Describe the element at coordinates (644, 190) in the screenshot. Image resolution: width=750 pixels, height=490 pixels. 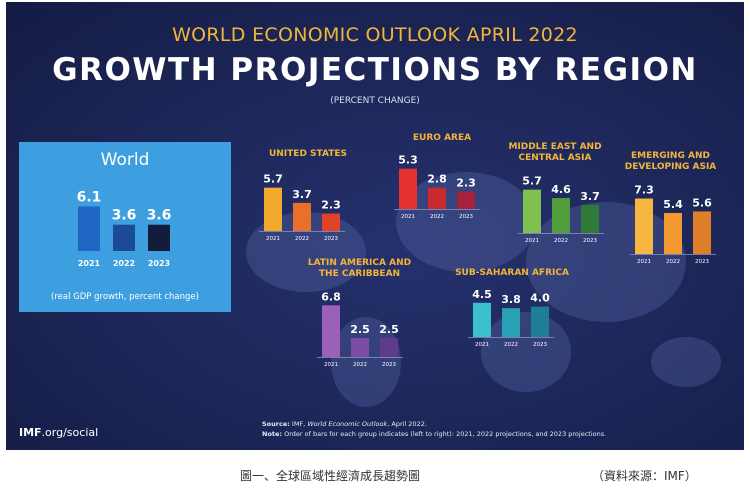
I see `value-label-asia-2021: 7.3` at that location.